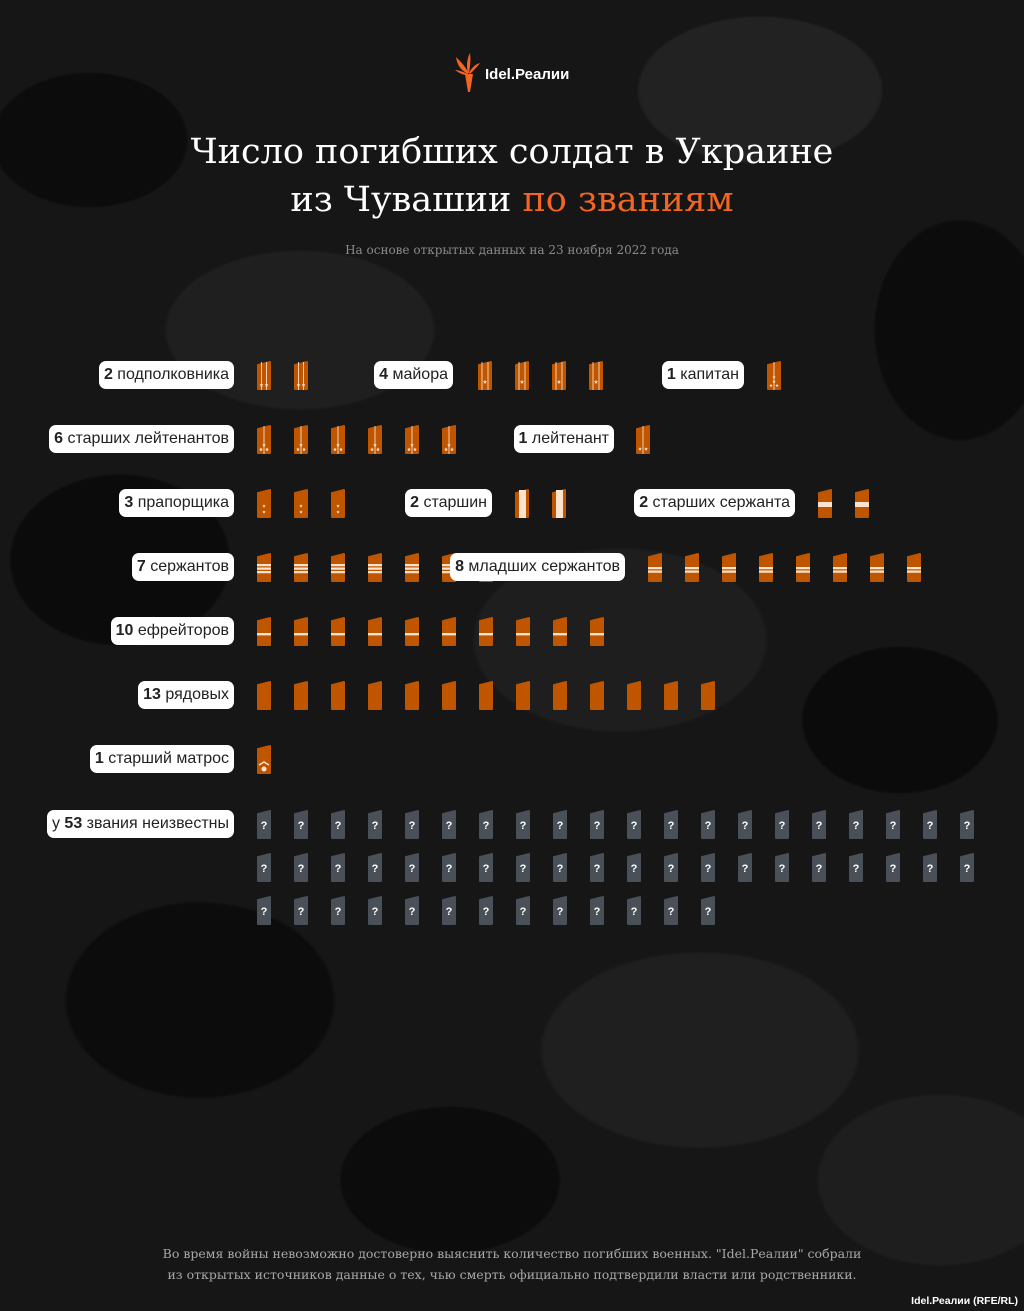 The width and height of the screenshot is (1024, 1311). What do you see at coordinates (186, 695) in the screenshot?
I see `rank-label: 13 рядовых` at bounding box center [186, 695].